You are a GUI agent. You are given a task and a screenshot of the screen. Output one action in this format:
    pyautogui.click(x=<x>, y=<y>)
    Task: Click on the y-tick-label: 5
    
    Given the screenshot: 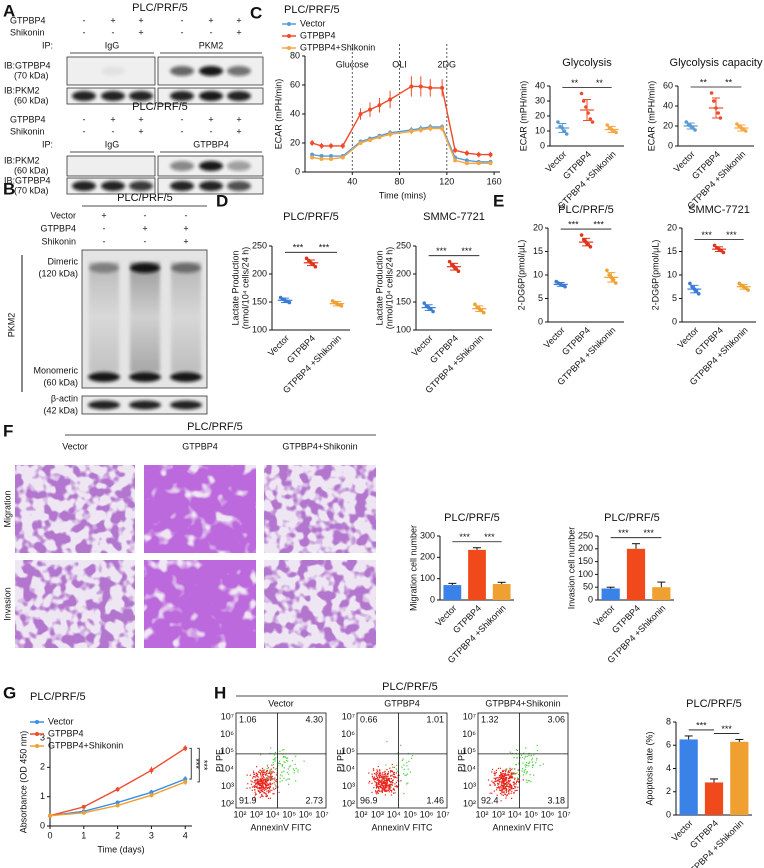 What is the action you would take?
    pyautogui.click(x=674, y=298)
    